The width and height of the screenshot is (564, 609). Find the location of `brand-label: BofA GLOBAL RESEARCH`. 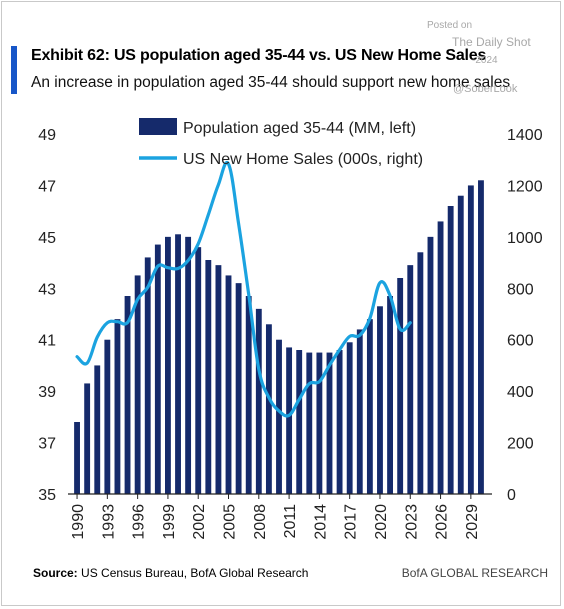

brand-label: BofA GLOBAL RESEARCH is located at coordinates (474, 573).